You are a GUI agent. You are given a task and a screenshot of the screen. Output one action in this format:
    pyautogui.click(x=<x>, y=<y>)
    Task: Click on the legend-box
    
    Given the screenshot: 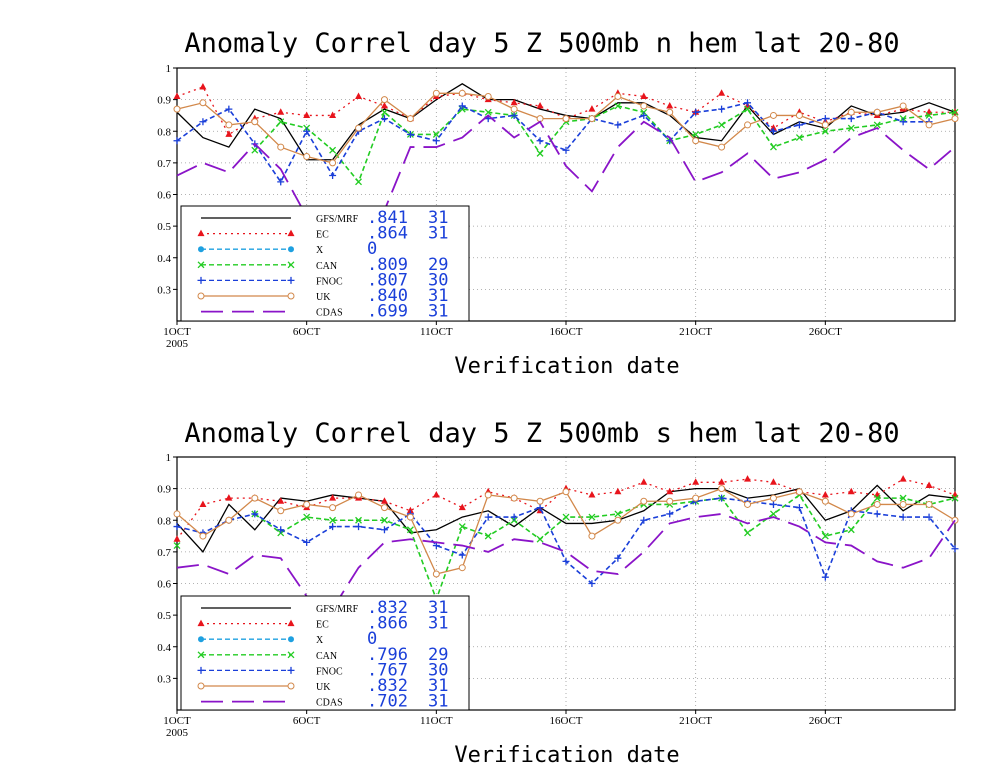 What is the action you would take?
    pyautogui.click(x=325, y=653)
    